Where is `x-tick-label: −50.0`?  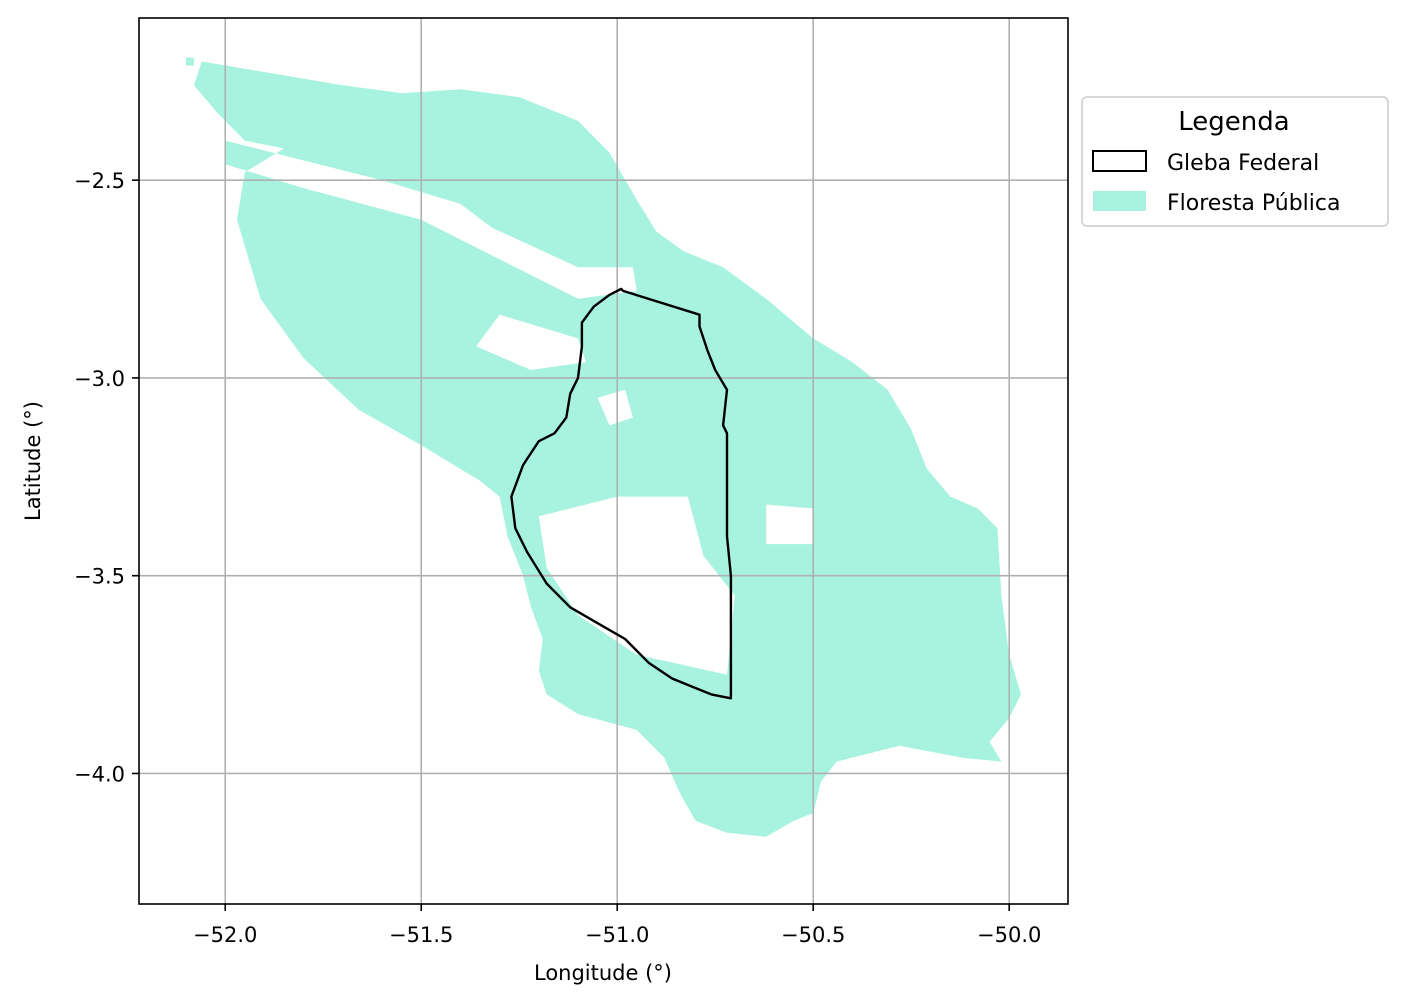
x-tick-label: −50.0 is located at coordinates (1009, 935).